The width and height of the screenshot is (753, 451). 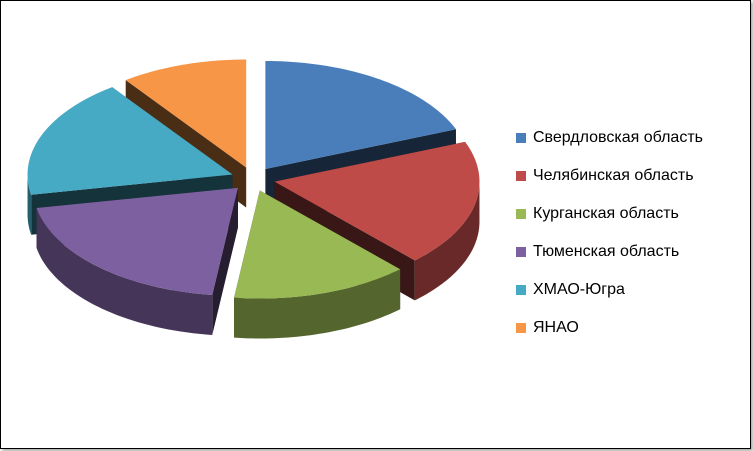 I want to click on legend-item: Свердловская область, so click(x=609, y=138).